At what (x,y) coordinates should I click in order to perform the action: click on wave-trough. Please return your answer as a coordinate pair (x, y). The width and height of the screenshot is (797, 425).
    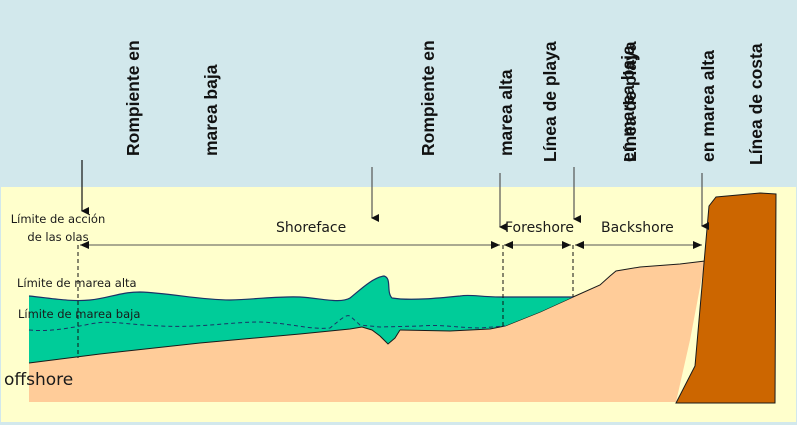
    Looking at the image, I should click on (381, 335).